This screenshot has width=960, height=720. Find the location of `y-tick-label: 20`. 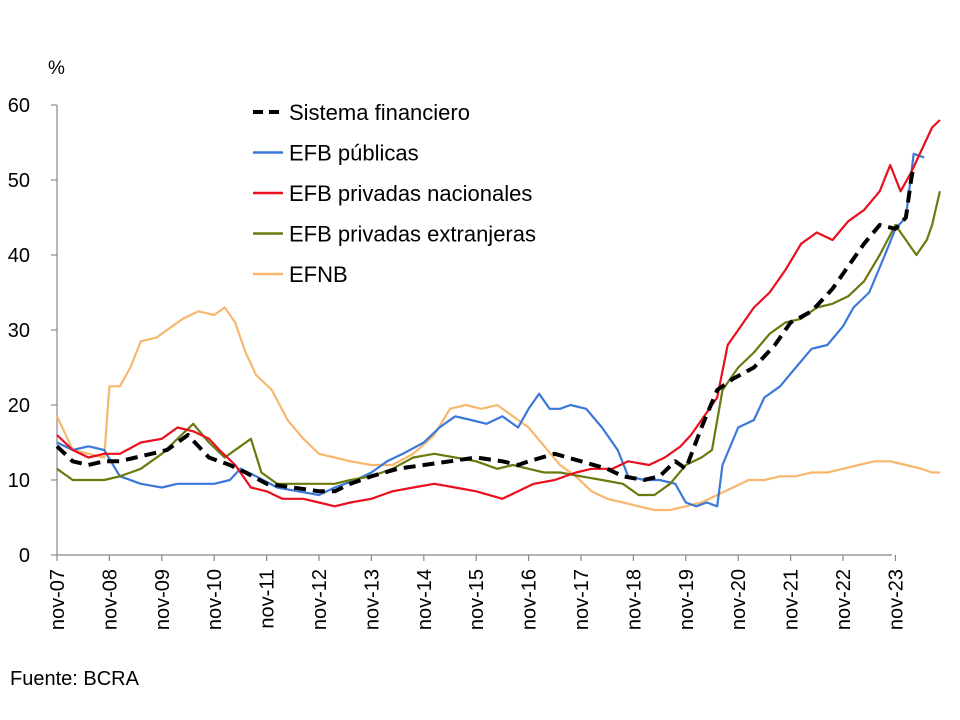

y-tick-label: 20 is located at coordinates (19, 406).